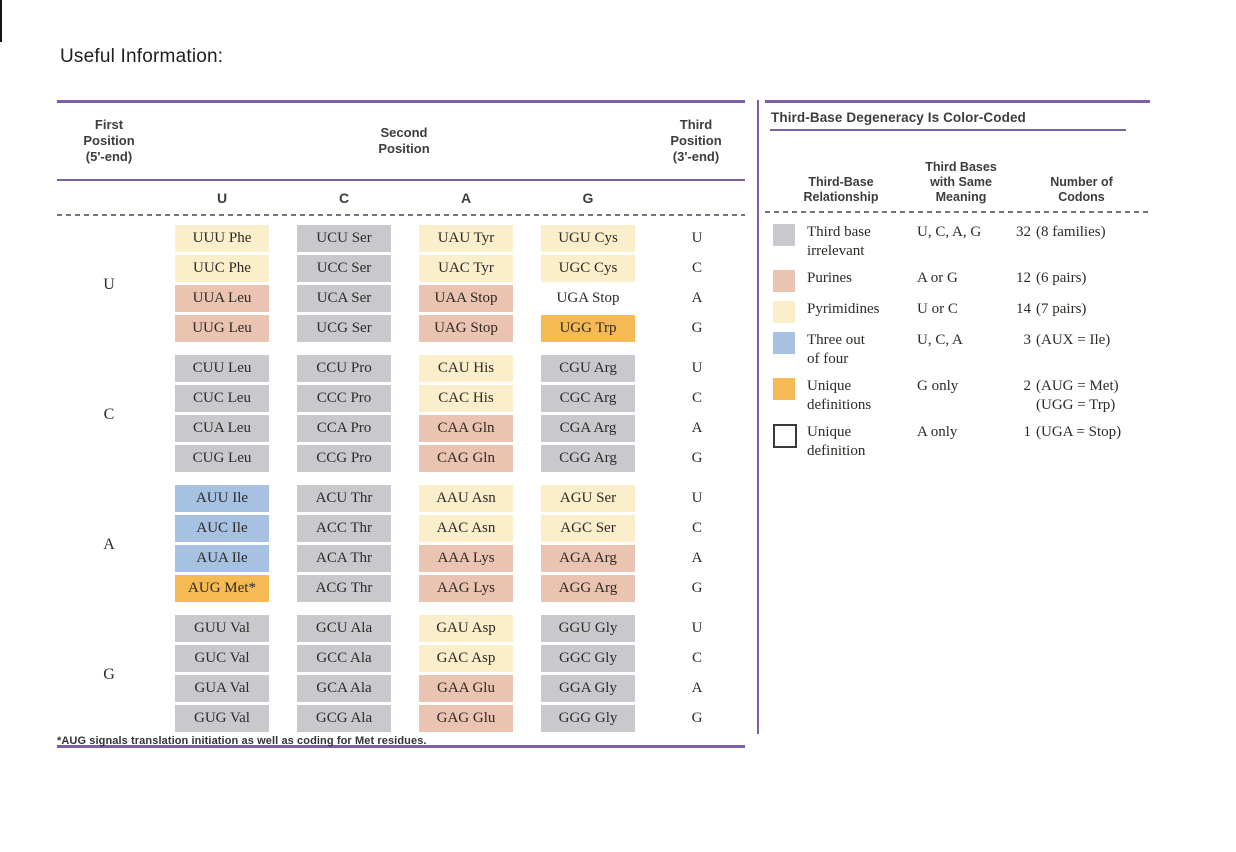  I want to click on page-title: Useful Information:, so click(142, 56).